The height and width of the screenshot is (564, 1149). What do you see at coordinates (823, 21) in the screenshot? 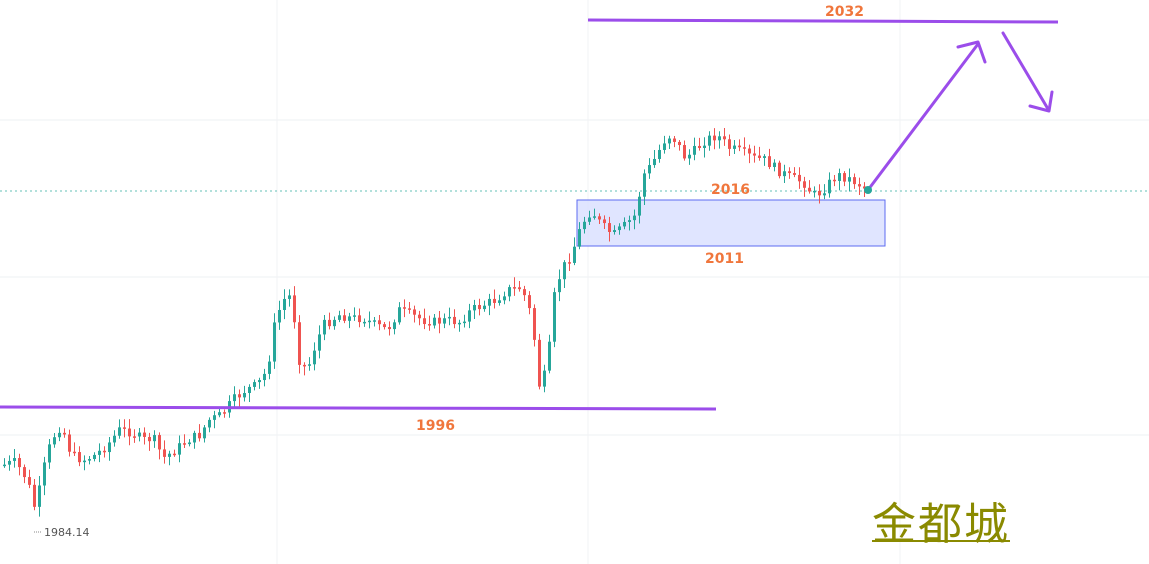
I see `level-2032-line` at bounding box center [823, 21].